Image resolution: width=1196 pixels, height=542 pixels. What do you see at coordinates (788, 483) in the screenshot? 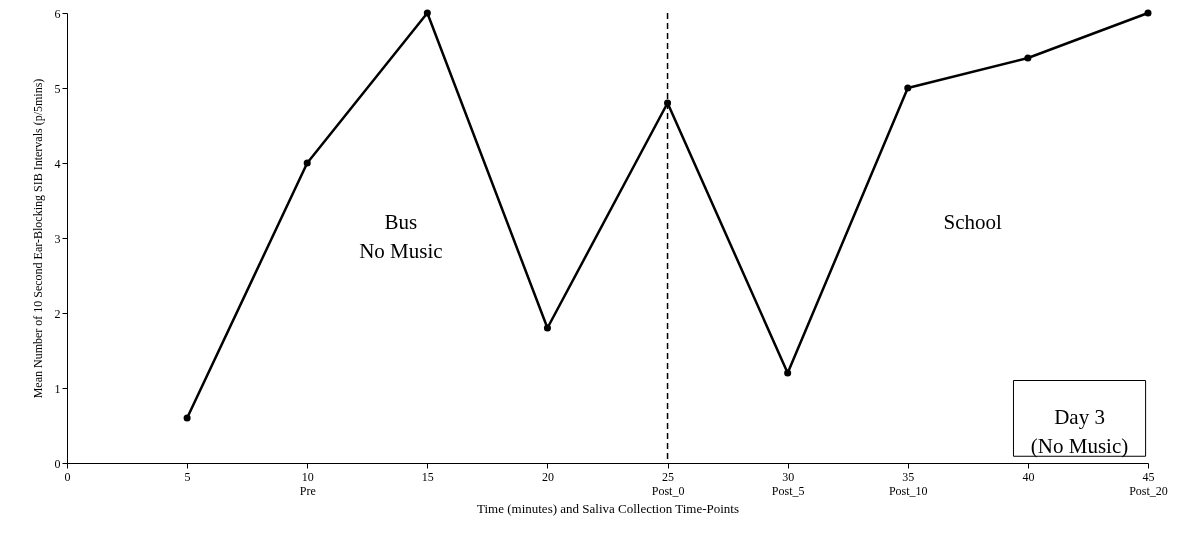
I see `x-tick-label: 30 Post_5` at bounding box center [788, 483].